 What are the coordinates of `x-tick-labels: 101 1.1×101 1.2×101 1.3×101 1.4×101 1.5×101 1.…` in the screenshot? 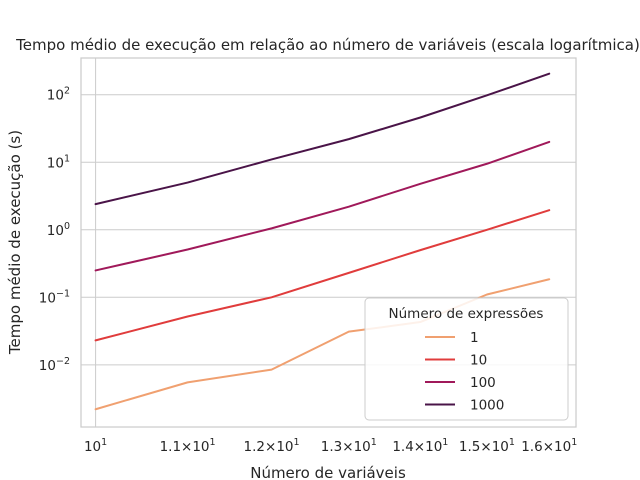 It's located at (330, 446).